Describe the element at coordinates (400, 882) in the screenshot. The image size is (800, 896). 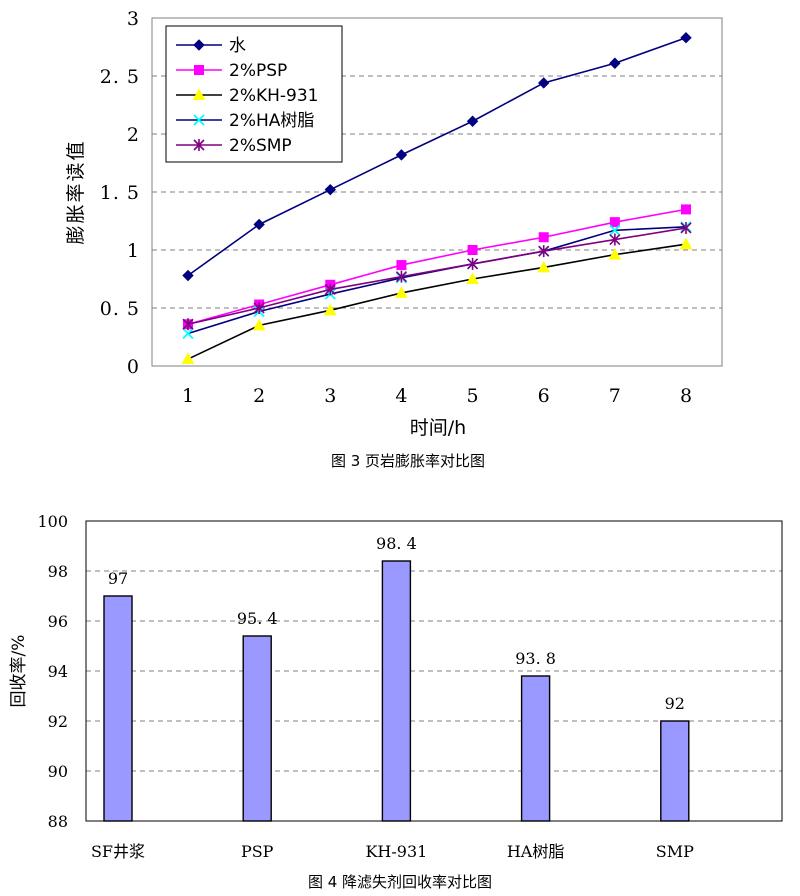
I see `figure-caption: 图 4 降滤失剂回收率对比图` at that location.